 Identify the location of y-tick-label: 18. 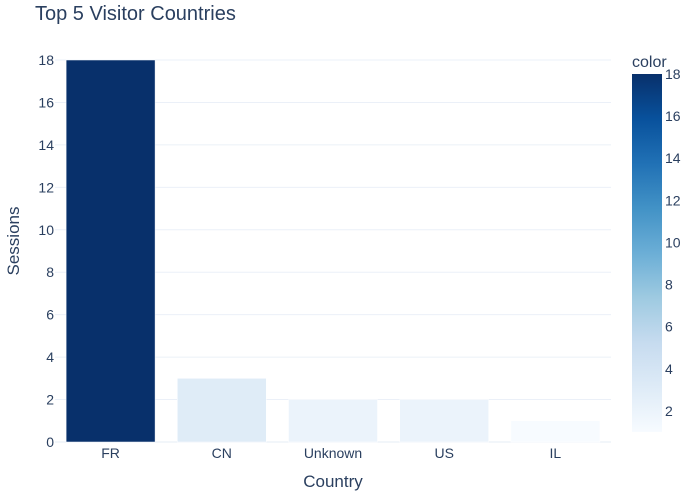
(46, 60).